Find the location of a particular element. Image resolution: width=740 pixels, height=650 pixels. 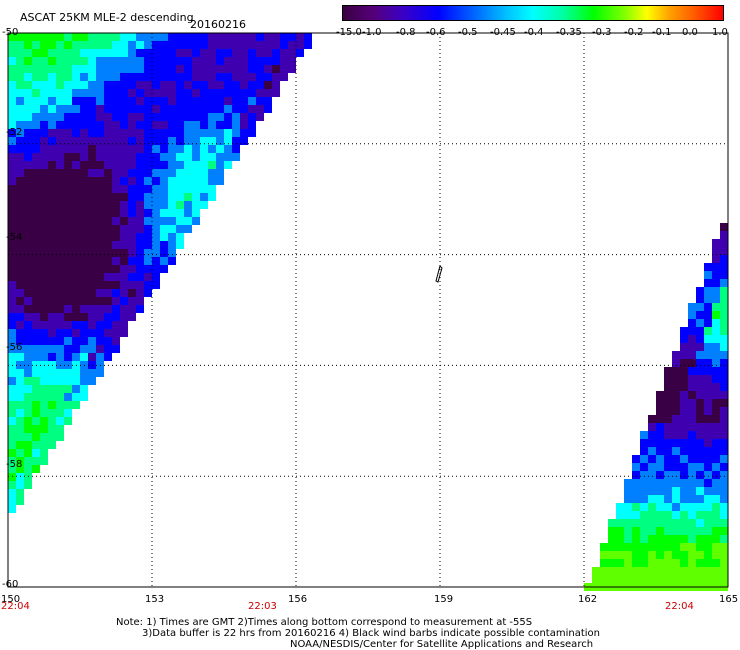

y-tick-label: -56 is located at coordinates (14, 347).